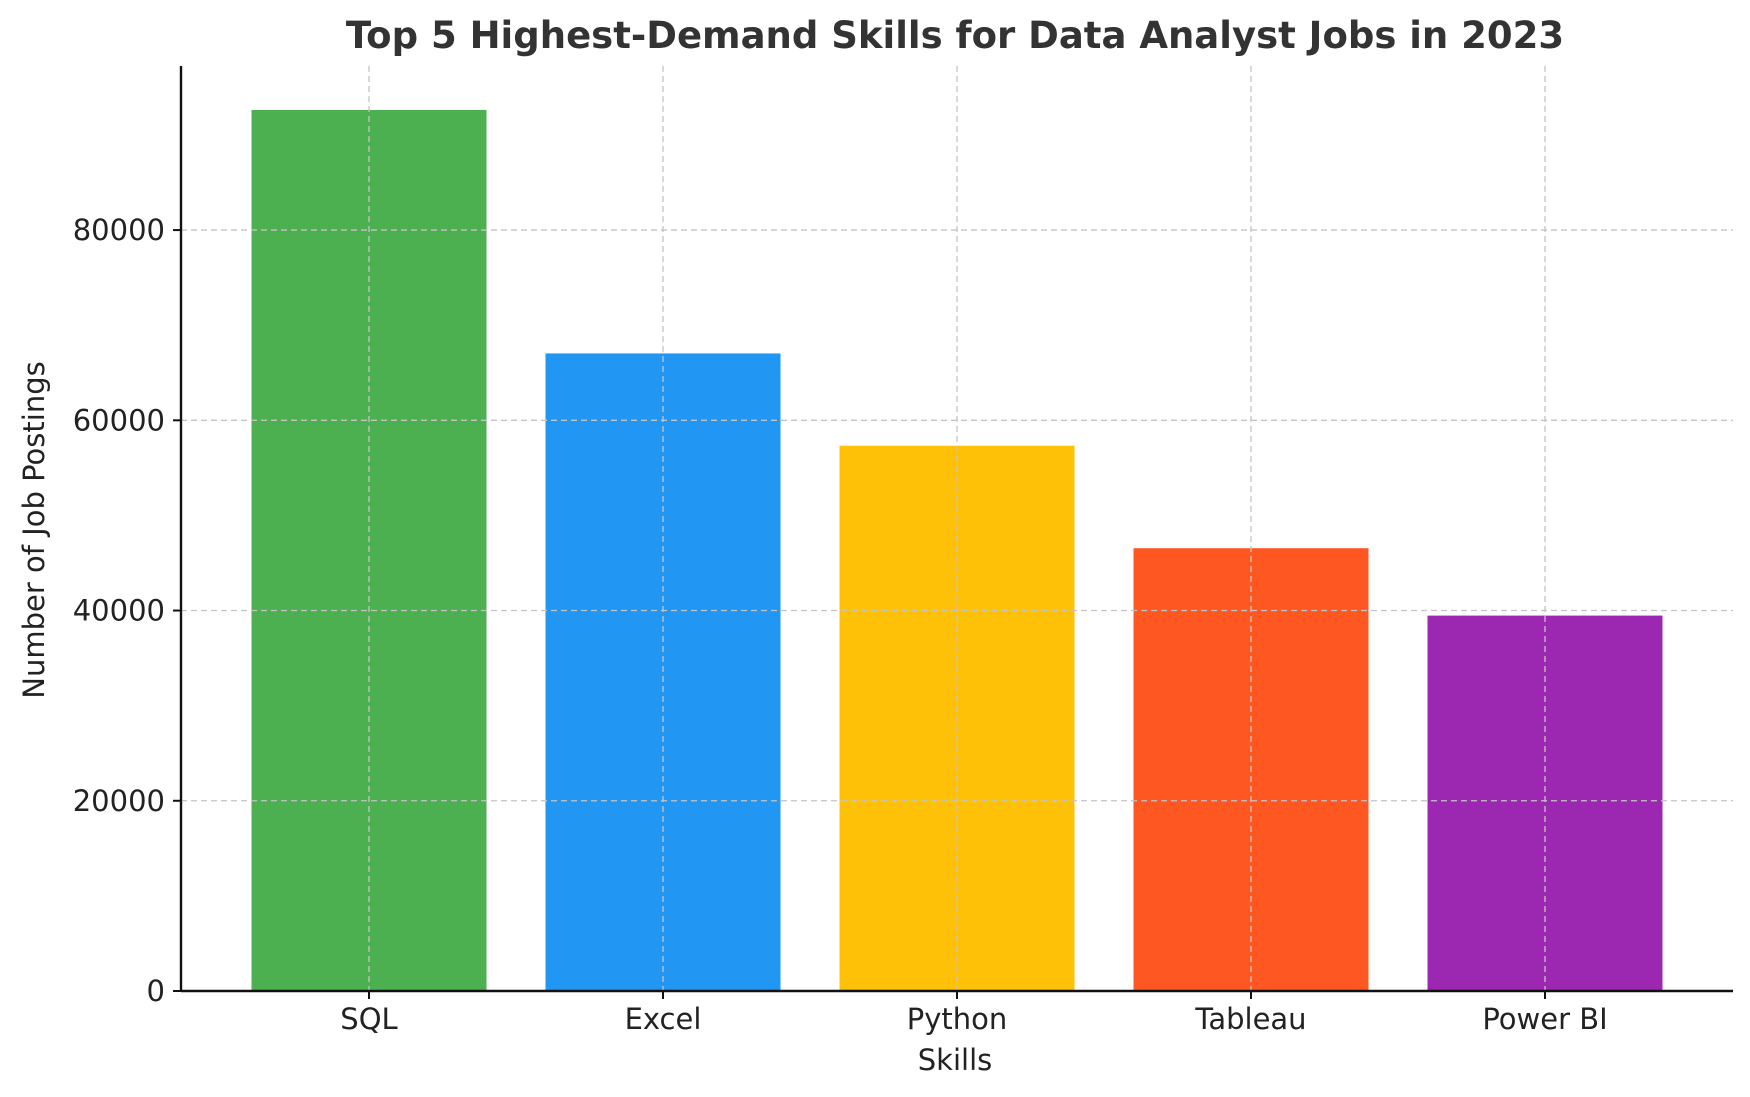 The height and width of the screenshot is (1097, 1750). Describe the element at coordinates (119, 420) in the screenshot. I see `y-tick-label: 60000` at that location.